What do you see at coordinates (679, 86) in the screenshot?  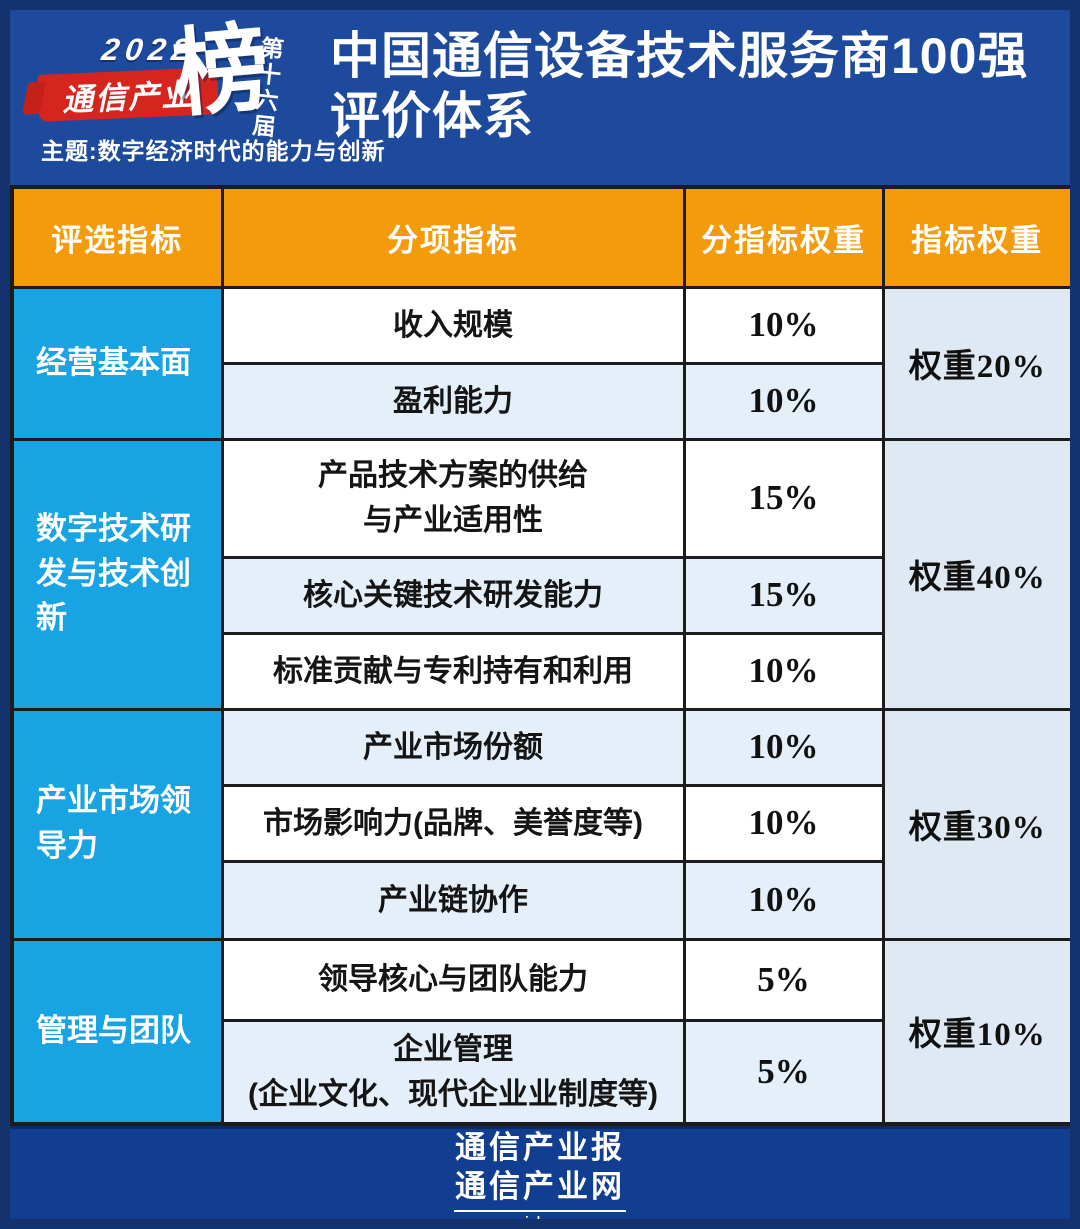 I see `page-title: 中国通信设备技术服务商100强 评价体系` at bounding box center [679, 86].